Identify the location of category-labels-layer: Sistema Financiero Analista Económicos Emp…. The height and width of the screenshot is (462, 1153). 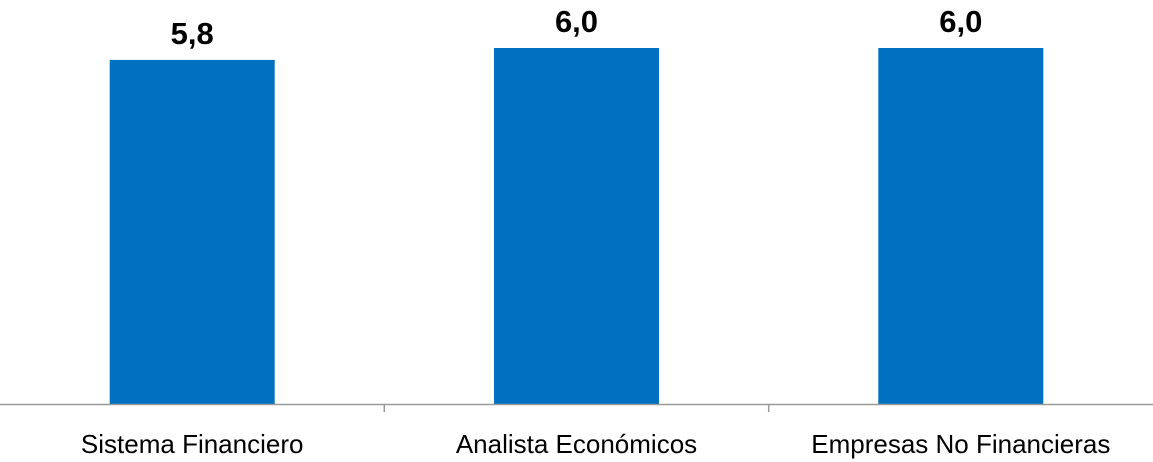
(595, 444).